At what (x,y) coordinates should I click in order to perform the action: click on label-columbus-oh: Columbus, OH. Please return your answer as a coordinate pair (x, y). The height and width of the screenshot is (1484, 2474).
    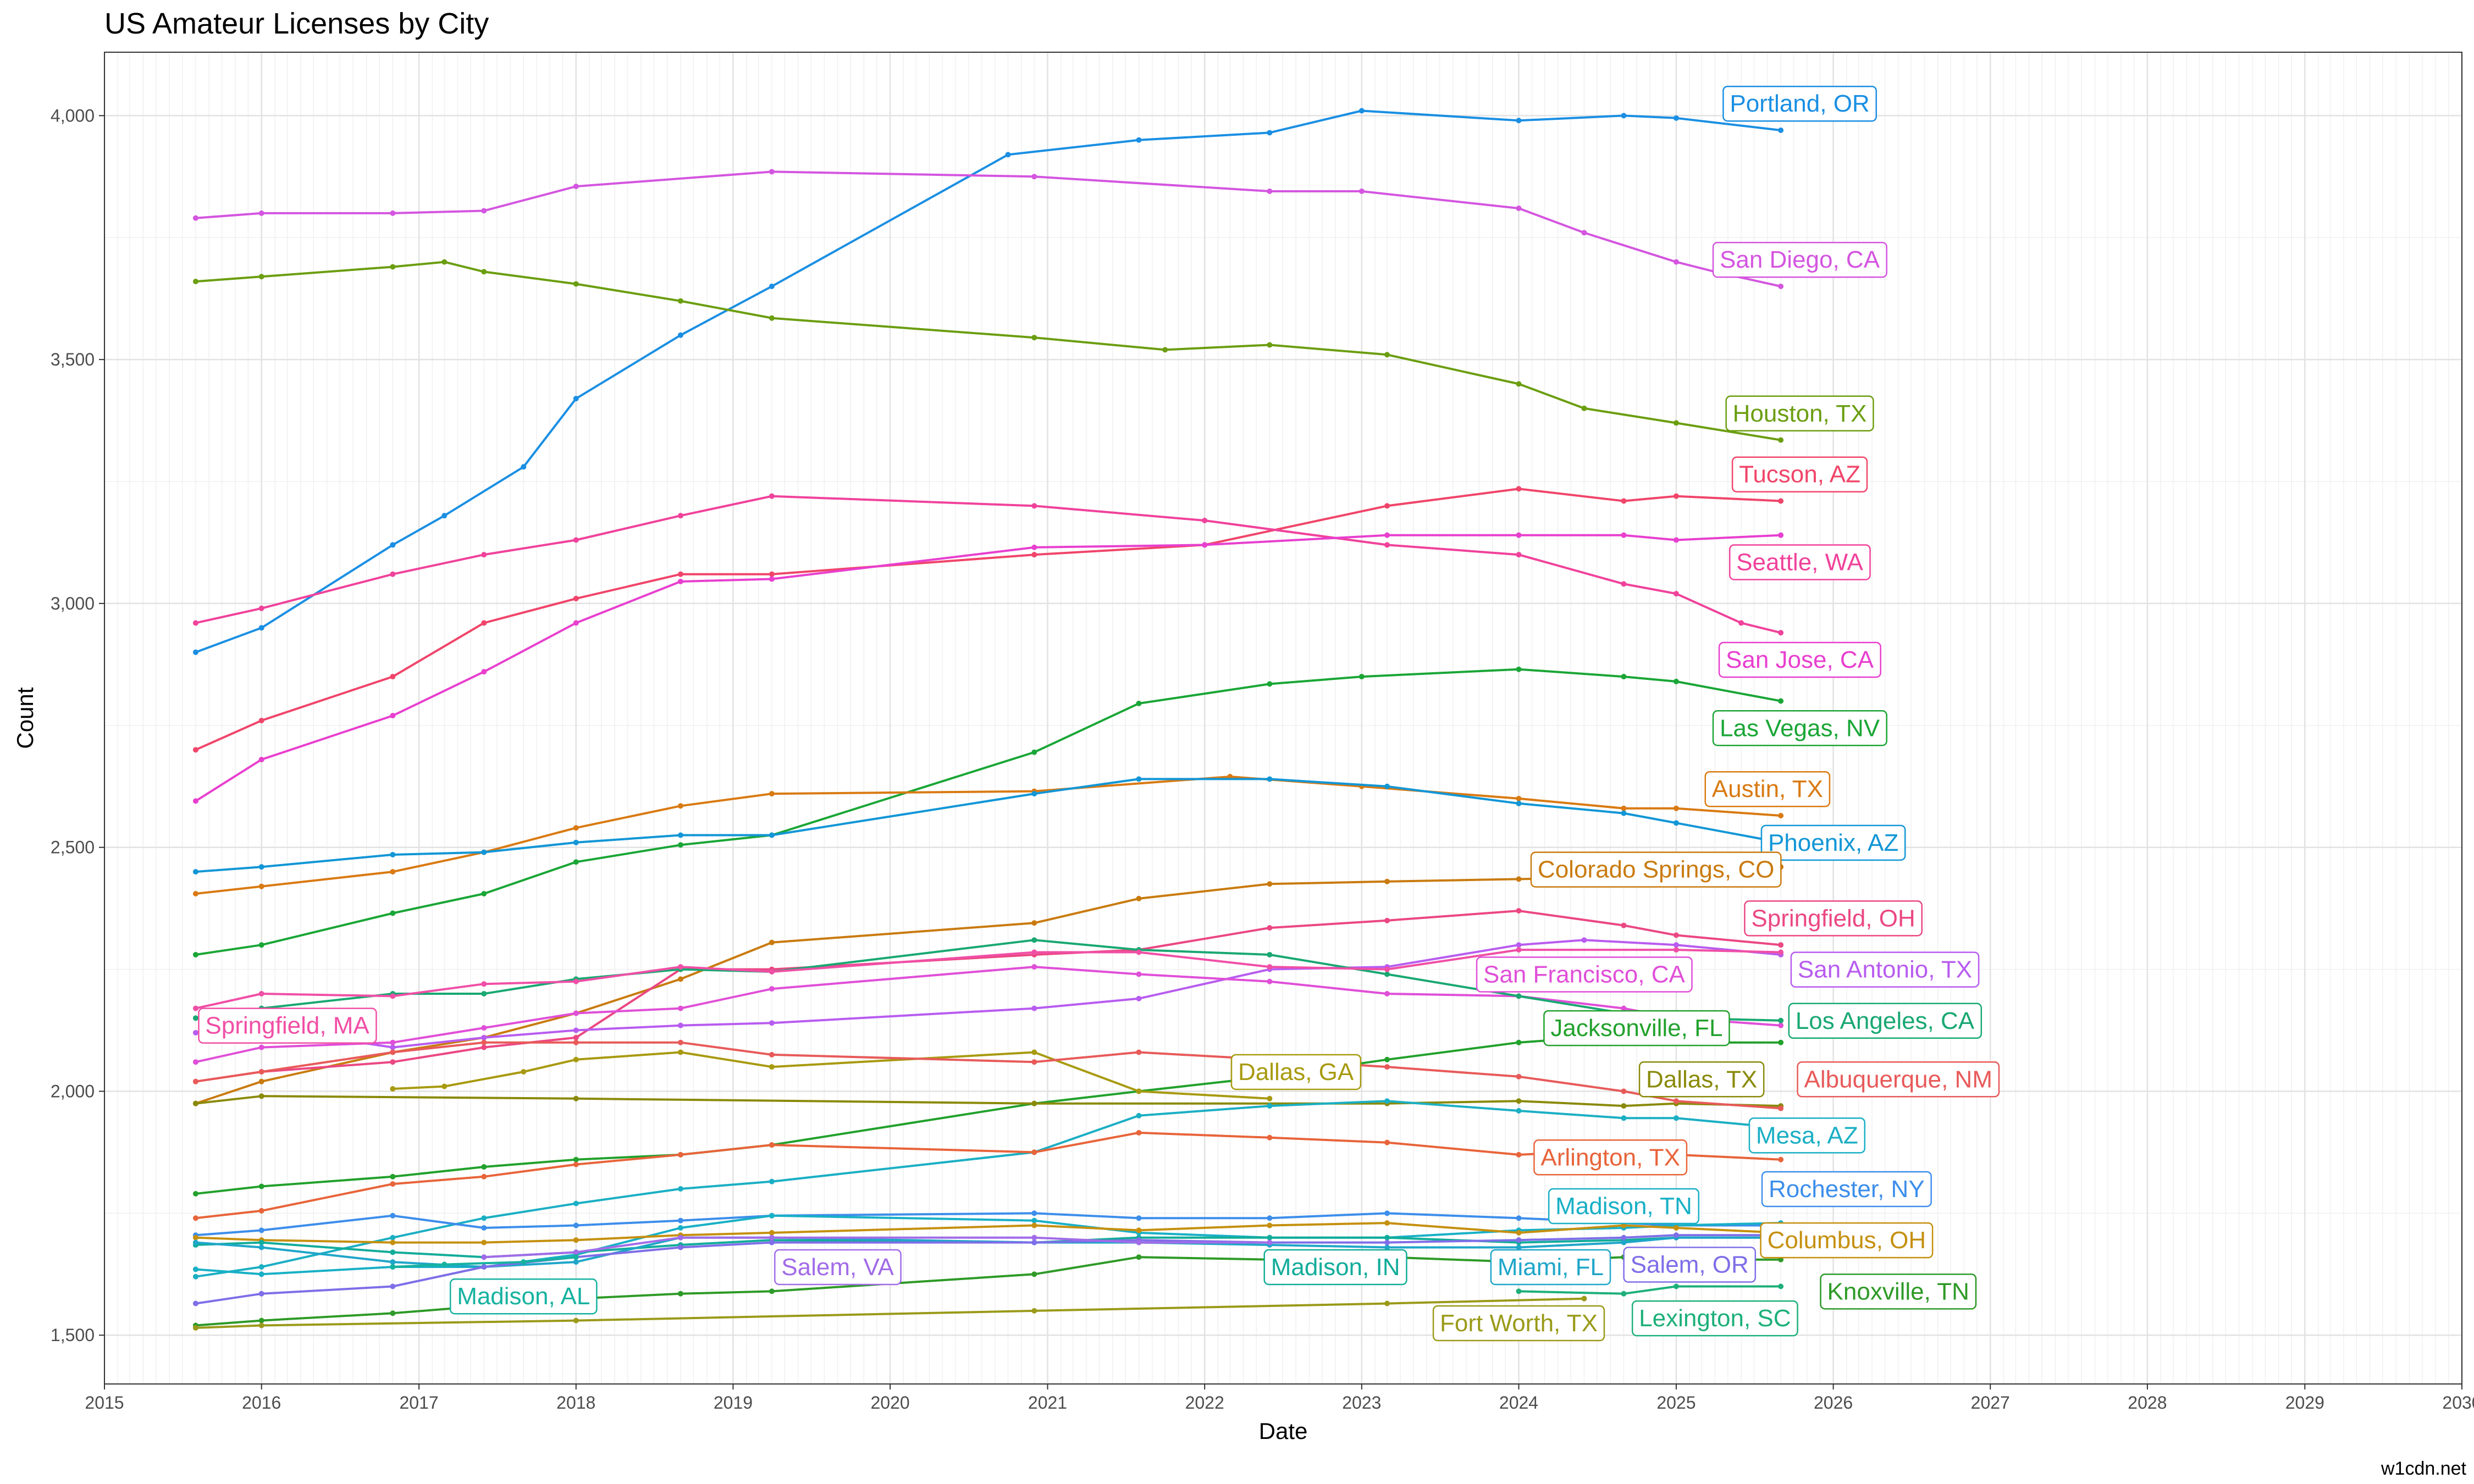
    Looking at the image, I should click on (1847, 1240).